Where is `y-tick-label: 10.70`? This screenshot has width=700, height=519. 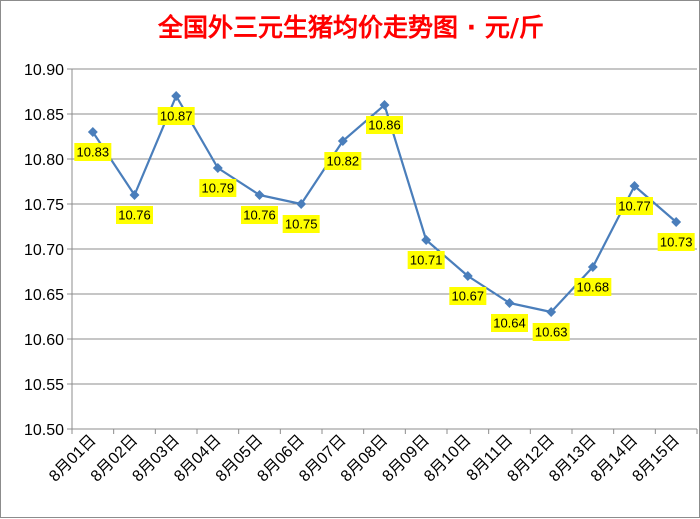 y-tick-label: 10.70 is located at coordinates (44, 250).